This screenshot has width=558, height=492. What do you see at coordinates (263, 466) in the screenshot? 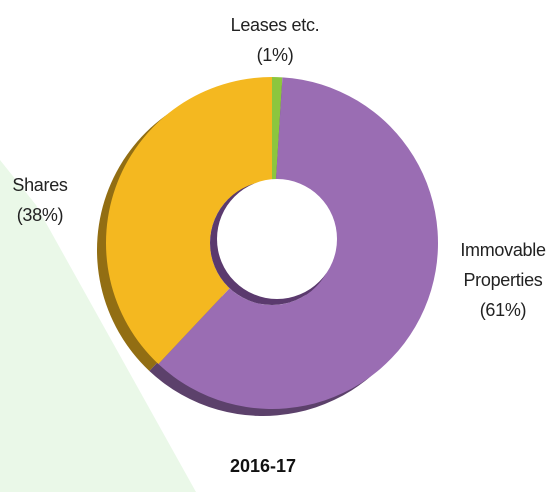
I see `chart-title: 2016-17` at bounding box center [263, 466].